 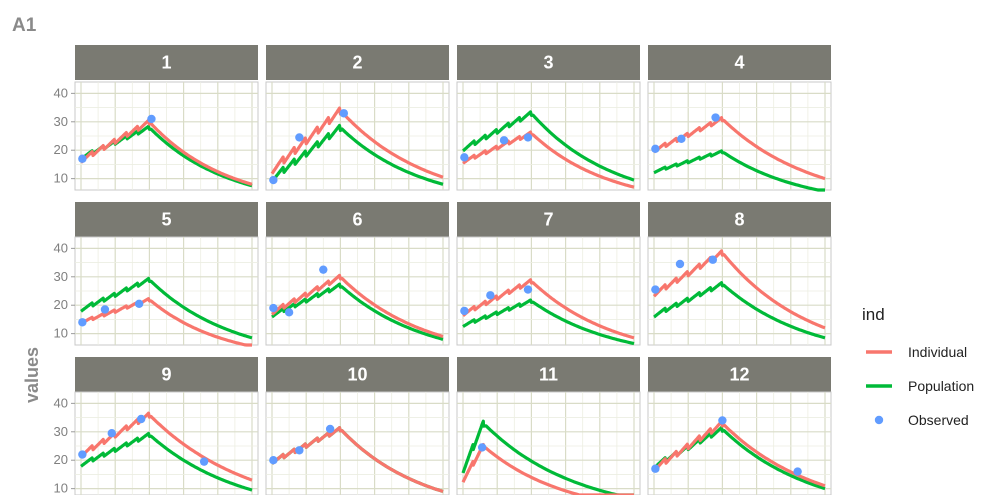 I want to click on facet-strip-label: 9, so click(x=166, y=375).